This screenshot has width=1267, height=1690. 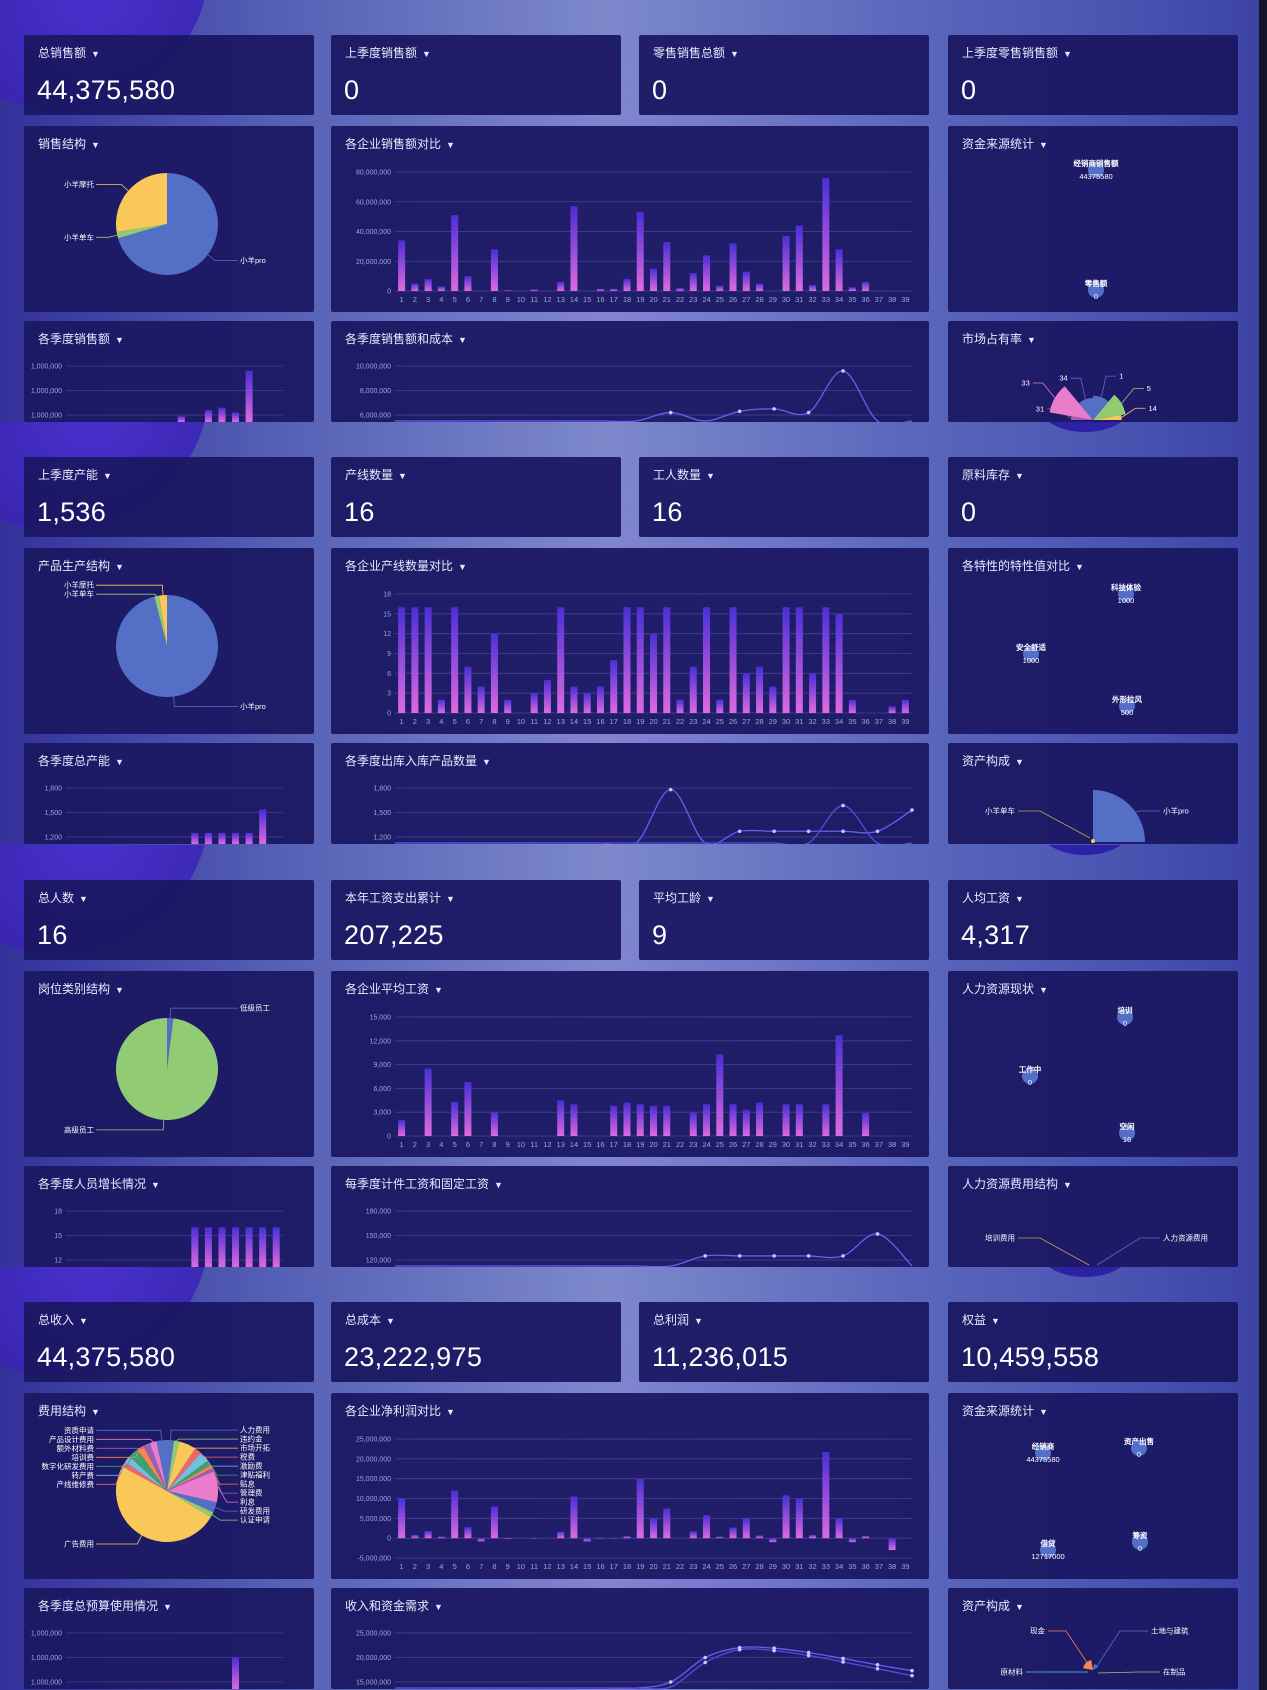 What do you see at coordinates (981, 1319) in the screenshot?
I see `kpi-title: 权益 ▼` at bounding box center [981, 1319].